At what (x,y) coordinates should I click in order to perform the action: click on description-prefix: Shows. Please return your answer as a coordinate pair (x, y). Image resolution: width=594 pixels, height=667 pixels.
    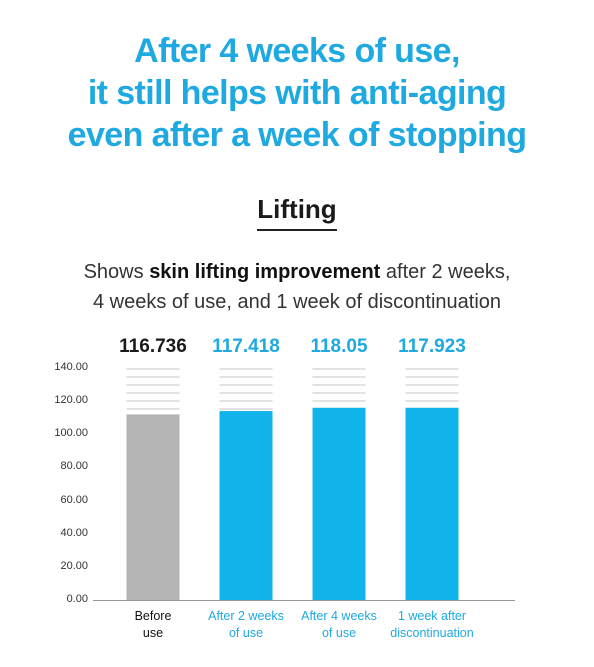
    Looking at the image, I should click on (116, 272).